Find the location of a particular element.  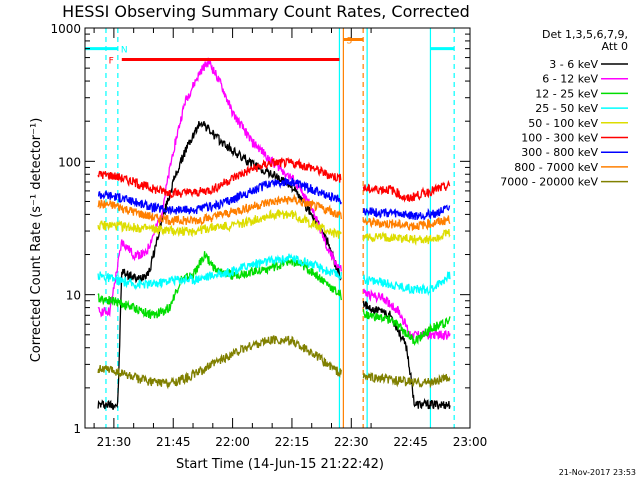

flag-label-n: N is located at coordinates (124, 51).